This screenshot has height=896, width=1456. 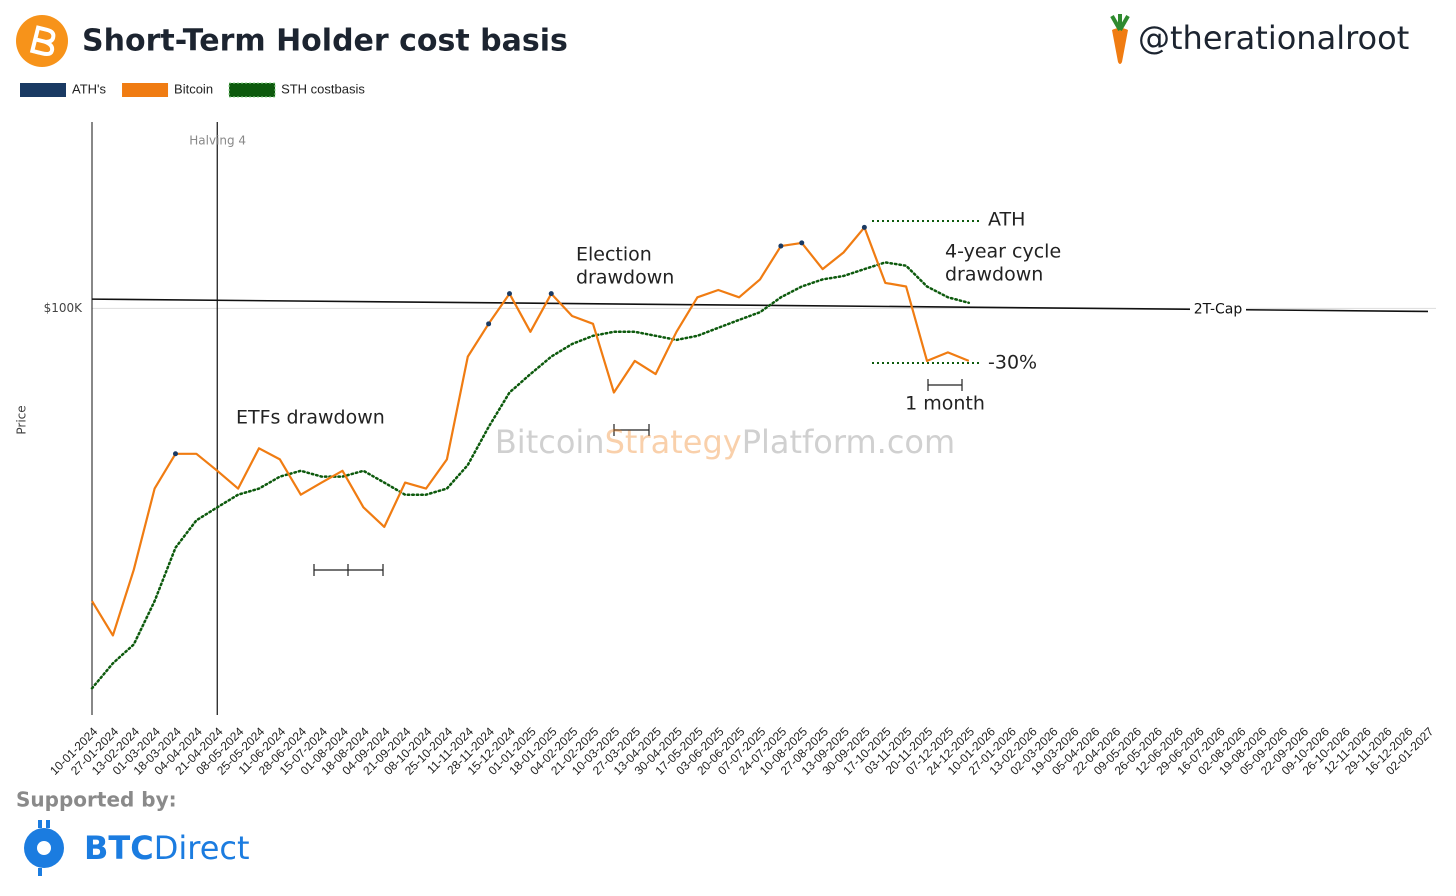 What do you see at coordinates (614, 255) in the screenshot?
I see `annotation: Election` at bounding box center [614, 255].